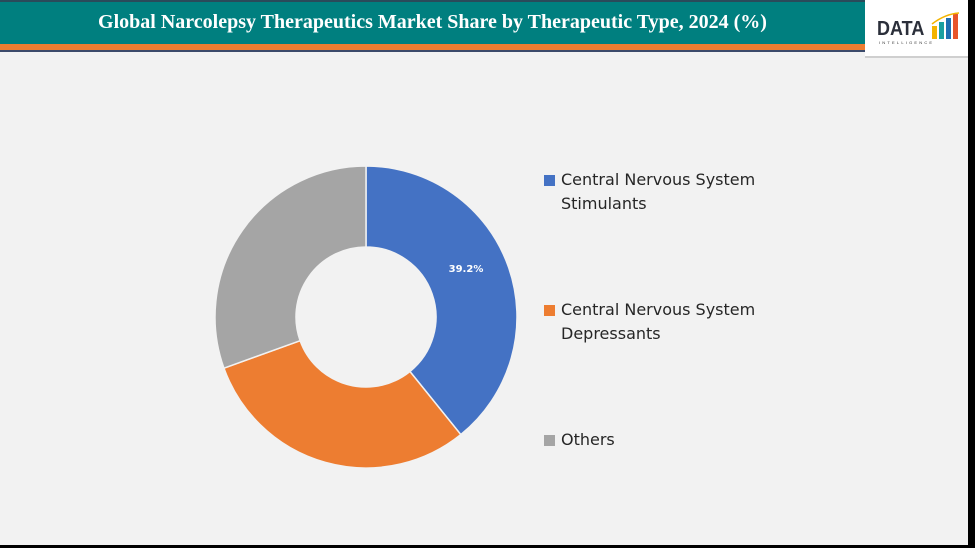  Describe the element at coordinates (945, 25) in the screenshot. I see `logo-bars-icon` at that location.